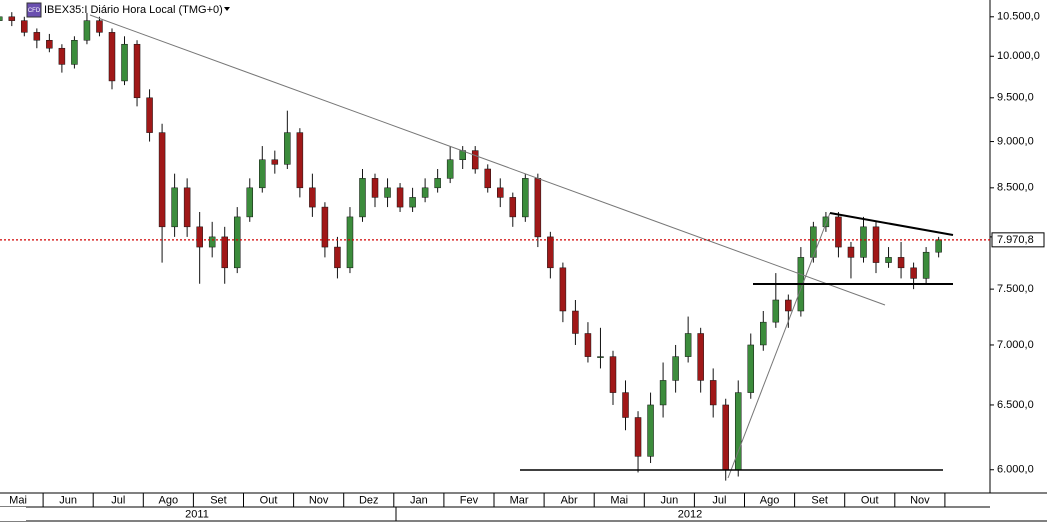 This screenshot has width=1047, height=522. I want to click on y-tick-label: 7.500,0, so click(1015, 289).